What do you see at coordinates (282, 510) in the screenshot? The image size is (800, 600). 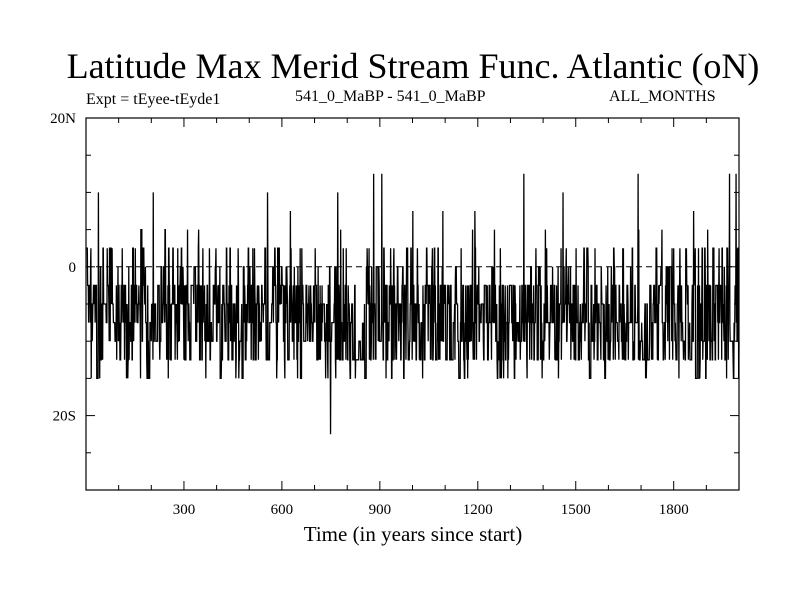 I see `x-tick-label: 600` at bounding box center [282, 510].